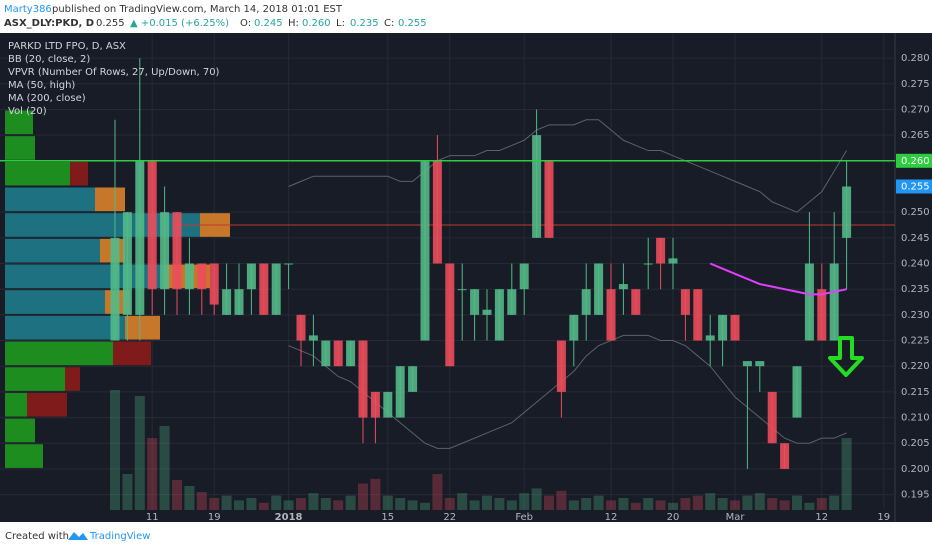  Describe the element at coordinates (915, 418) in the screenshot. I see `y-tick-label: 0.210` at that location.